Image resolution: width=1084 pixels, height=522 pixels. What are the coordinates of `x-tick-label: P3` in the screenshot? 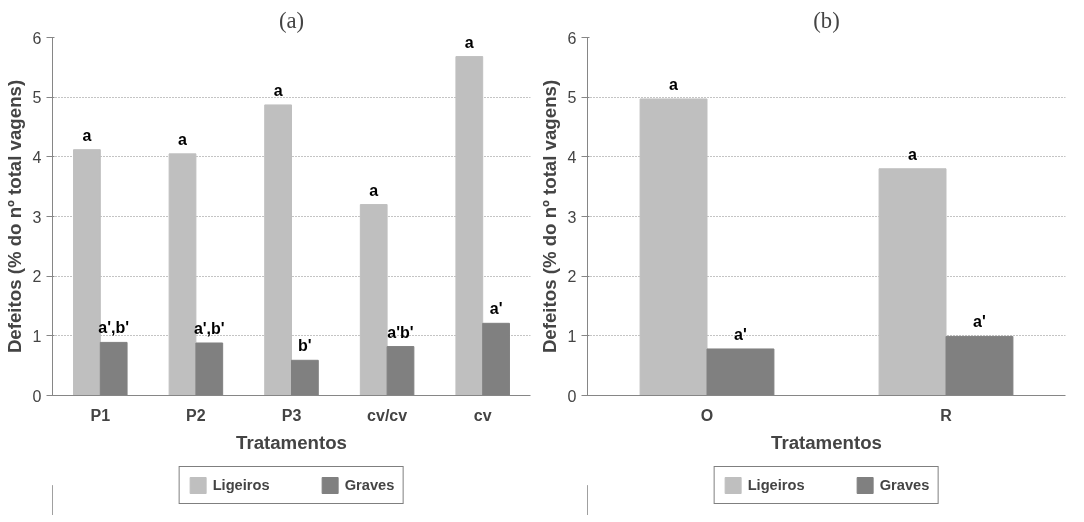 It's located at (291, 415).